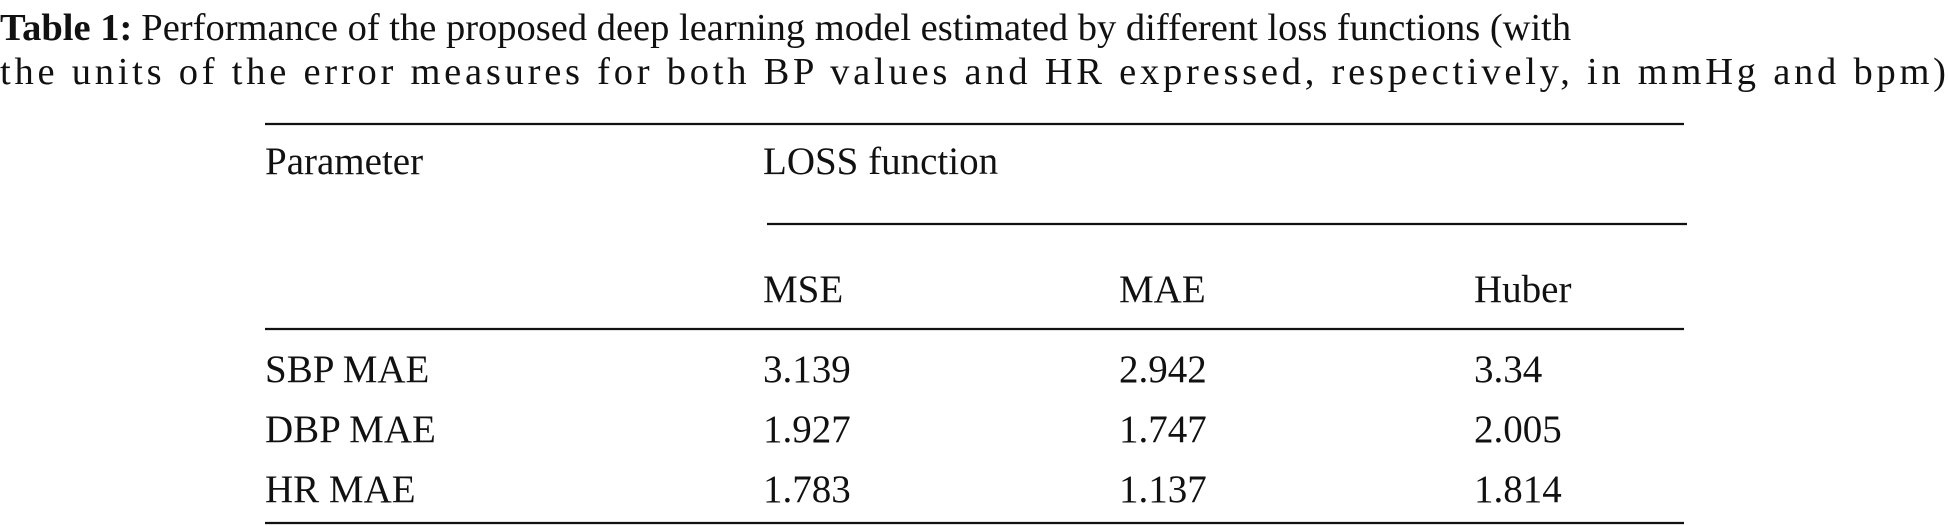  Describe the element at coordinates (880, 161) in the screenshot. I see `header-group: LOSS function` at that location.